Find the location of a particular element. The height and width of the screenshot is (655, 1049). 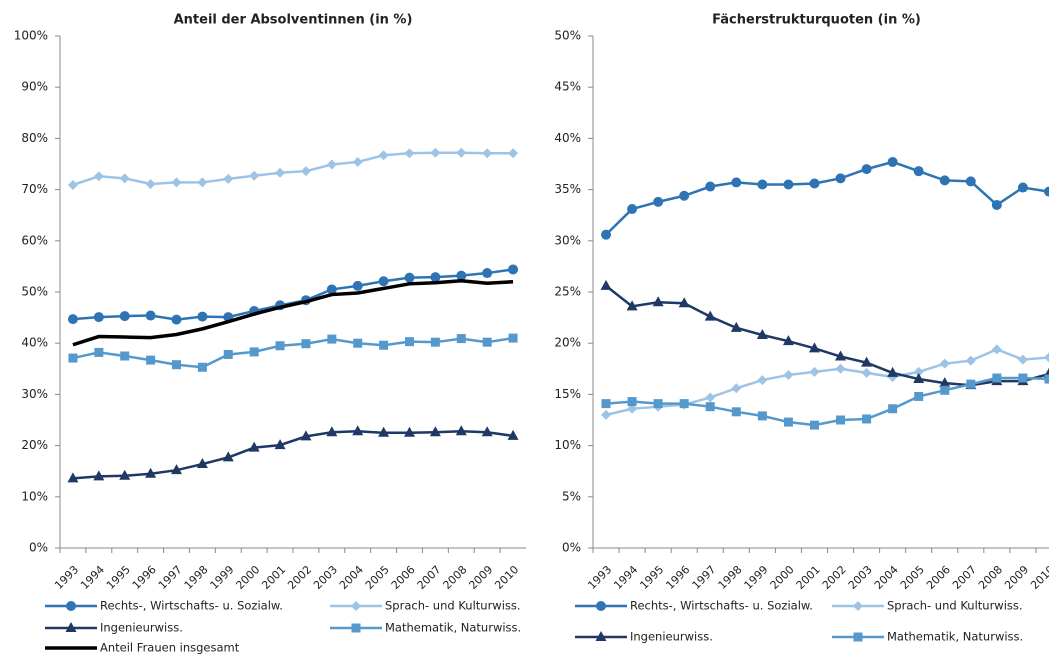

y-tick-label: 90% is located at coordinates (34, 87).